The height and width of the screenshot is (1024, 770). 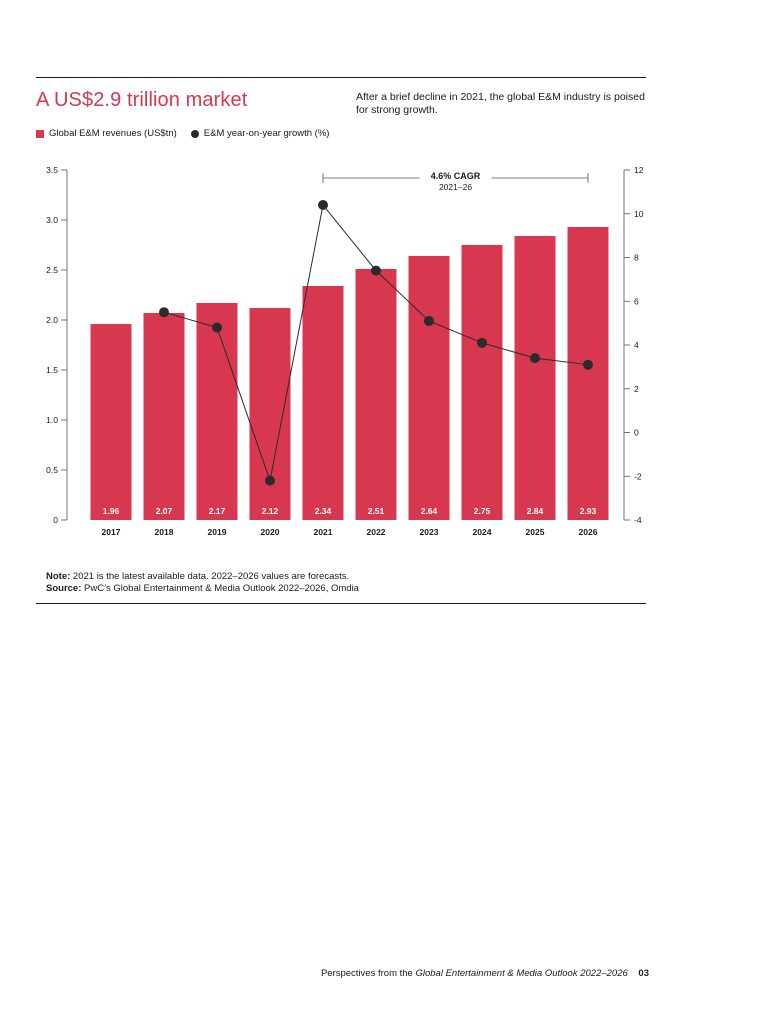 I want to click on right-axis-tick-label: 2, so click(x=636, y=389).